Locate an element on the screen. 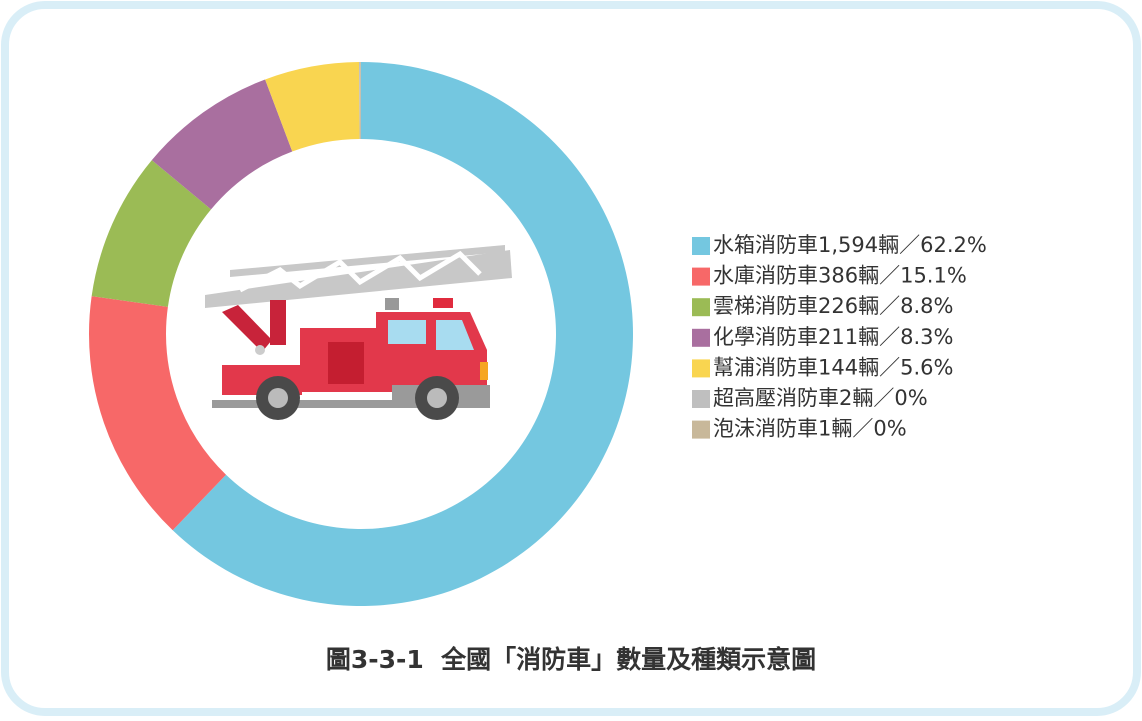  legend-value: 386輛／15.1% is located at coordinates (892, 276).